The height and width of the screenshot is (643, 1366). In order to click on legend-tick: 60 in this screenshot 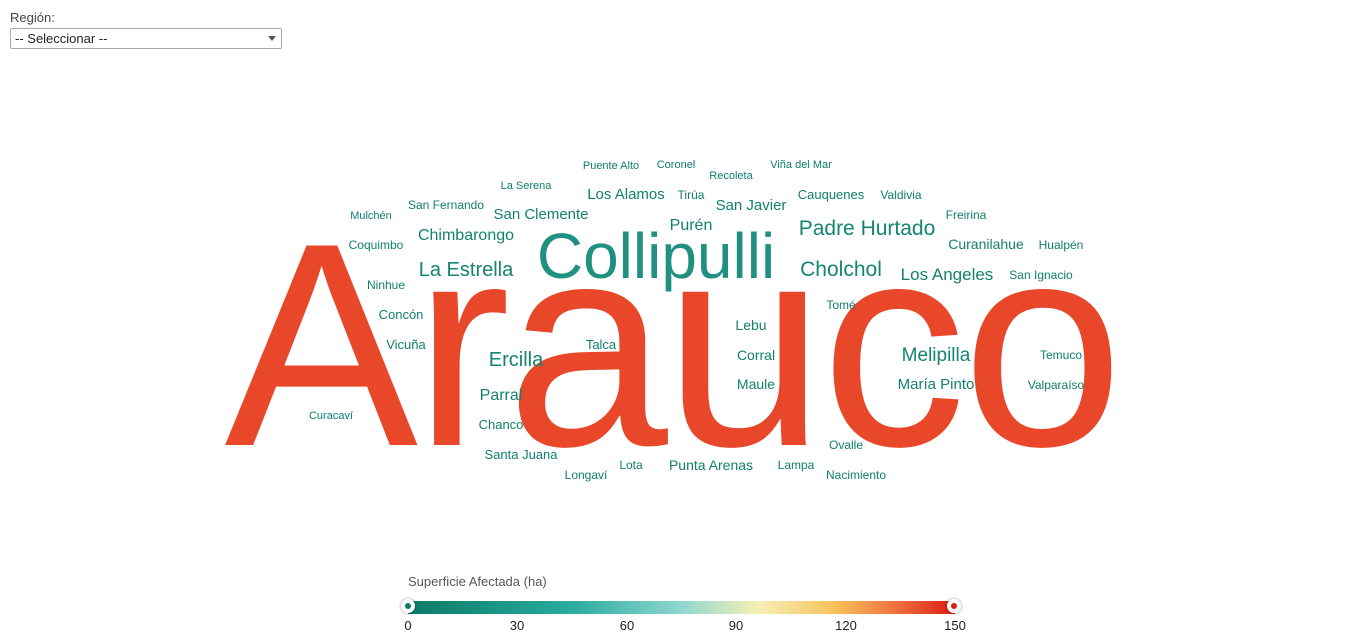, I will do `click(627, 625)`.